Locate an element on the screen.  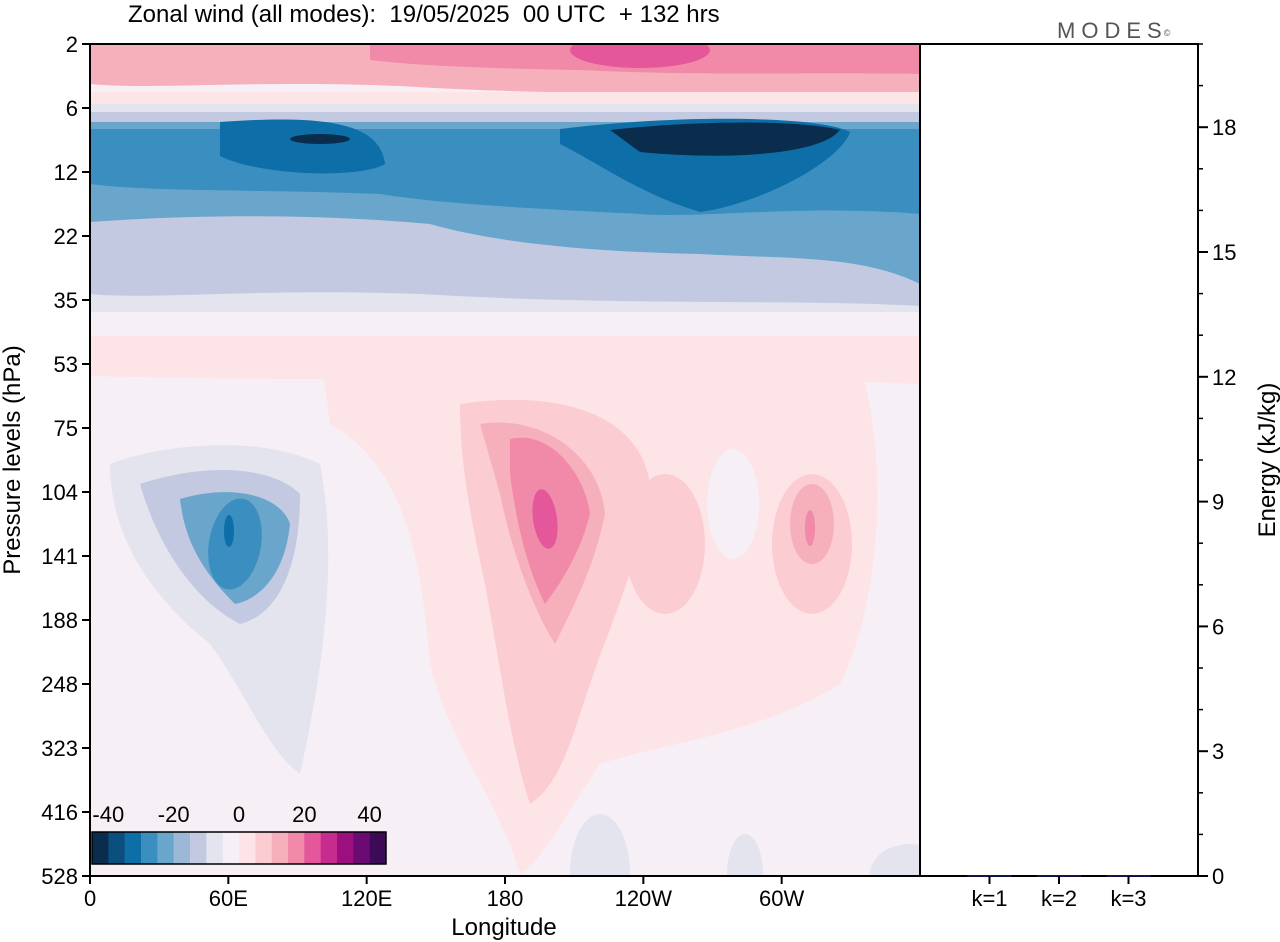
energy-tick-label: 9 is located at coordinates (1218, 502).